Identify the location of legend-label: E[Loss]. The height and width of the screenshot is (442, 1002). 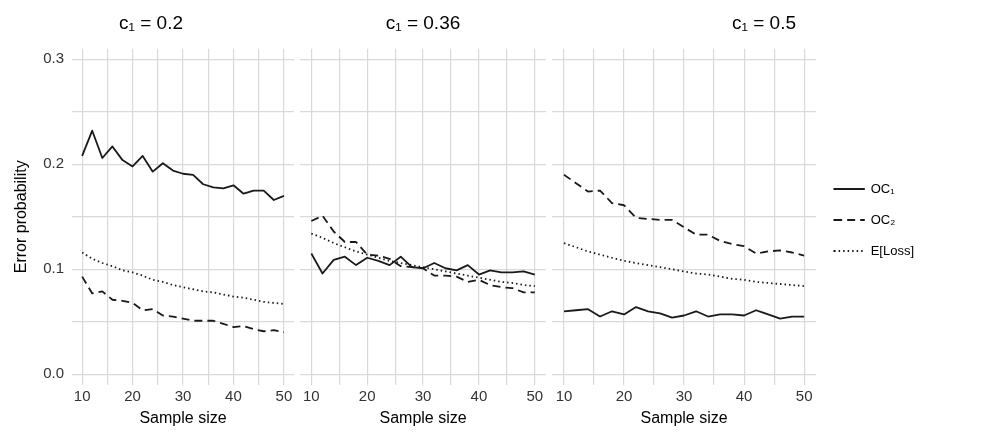
(918, 250).